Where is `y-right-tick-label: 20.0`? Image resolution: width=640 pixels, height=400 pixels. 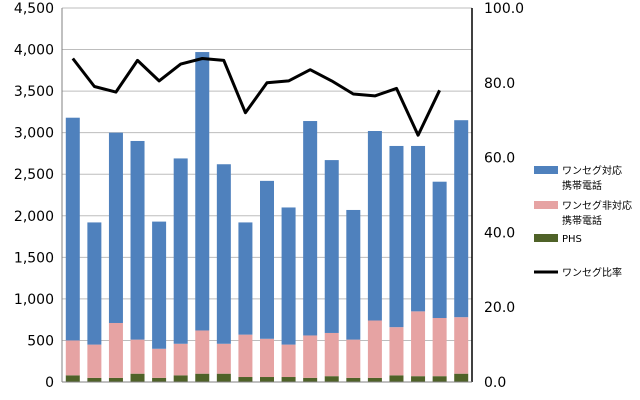 y-right-tick-label: 20.0 is located at coordinates (499, 308).